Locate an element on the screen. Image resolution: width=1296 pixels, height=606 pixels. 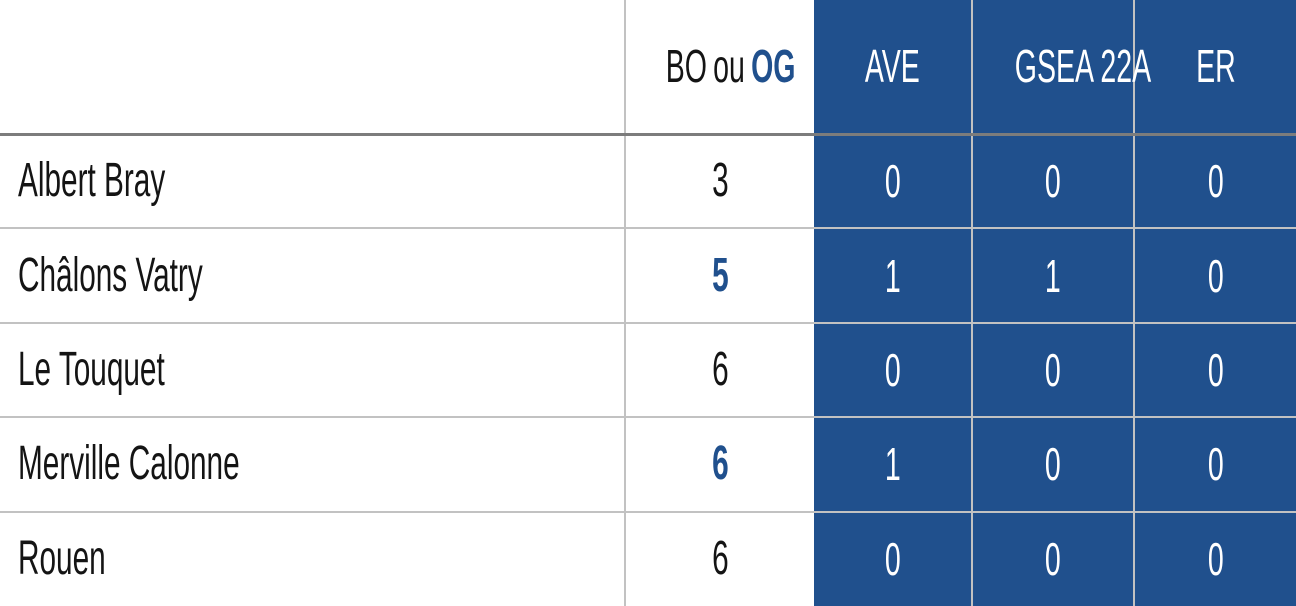
row-label: Châlons Vatry is located at coordinates (110, 275).